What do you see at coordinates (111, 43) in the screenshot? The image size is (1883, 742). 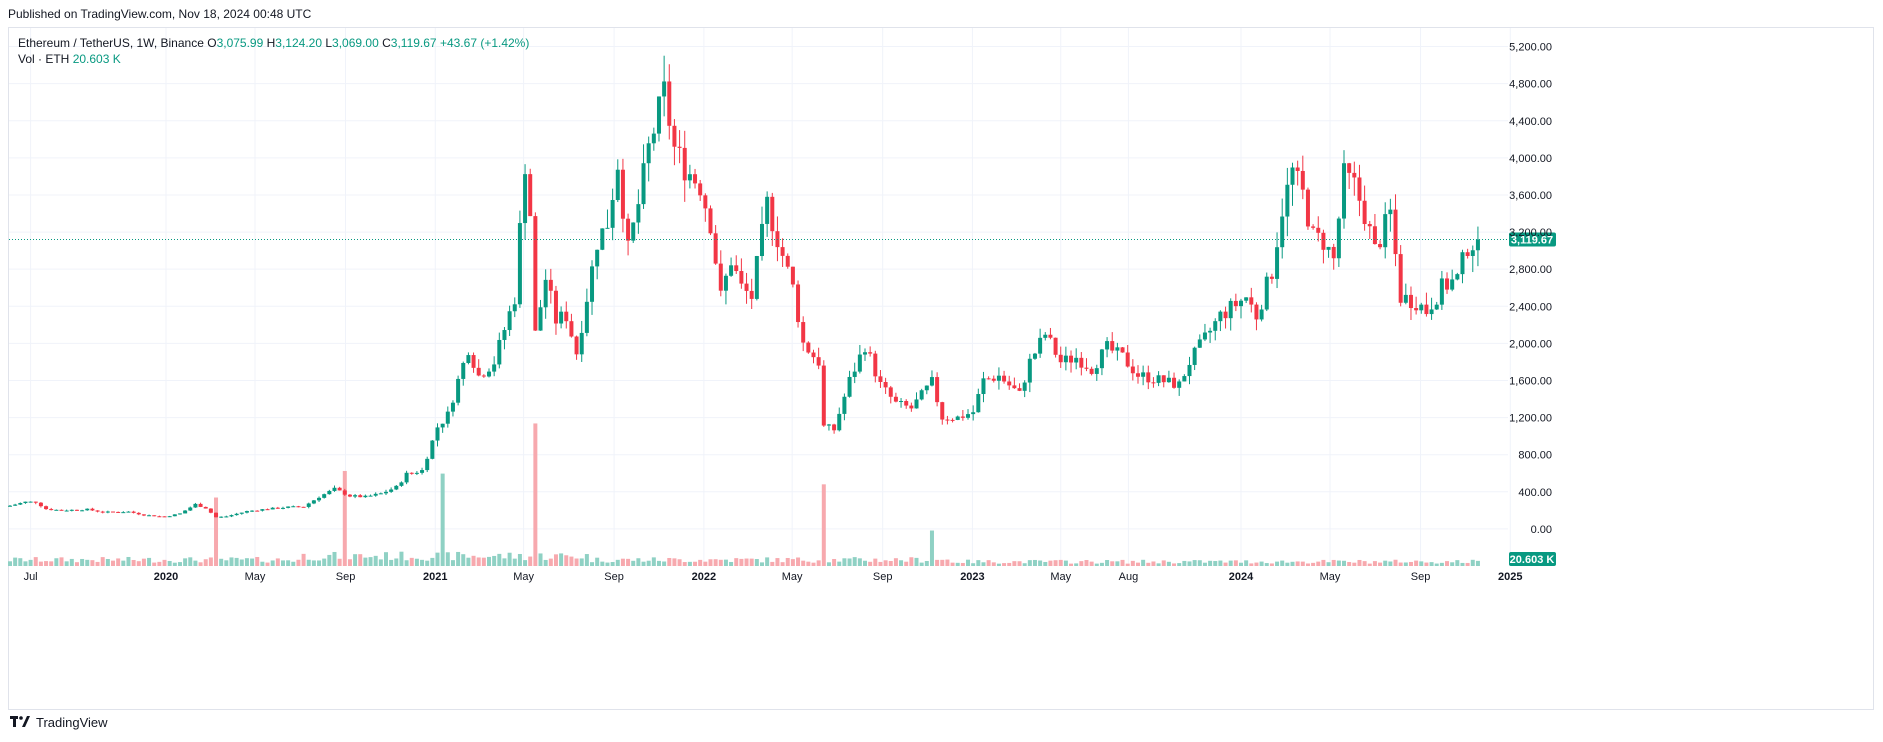 I see `symbol-title: Ethereum / TetherUS, 1W, Binance` at bounding box center [111, 43].